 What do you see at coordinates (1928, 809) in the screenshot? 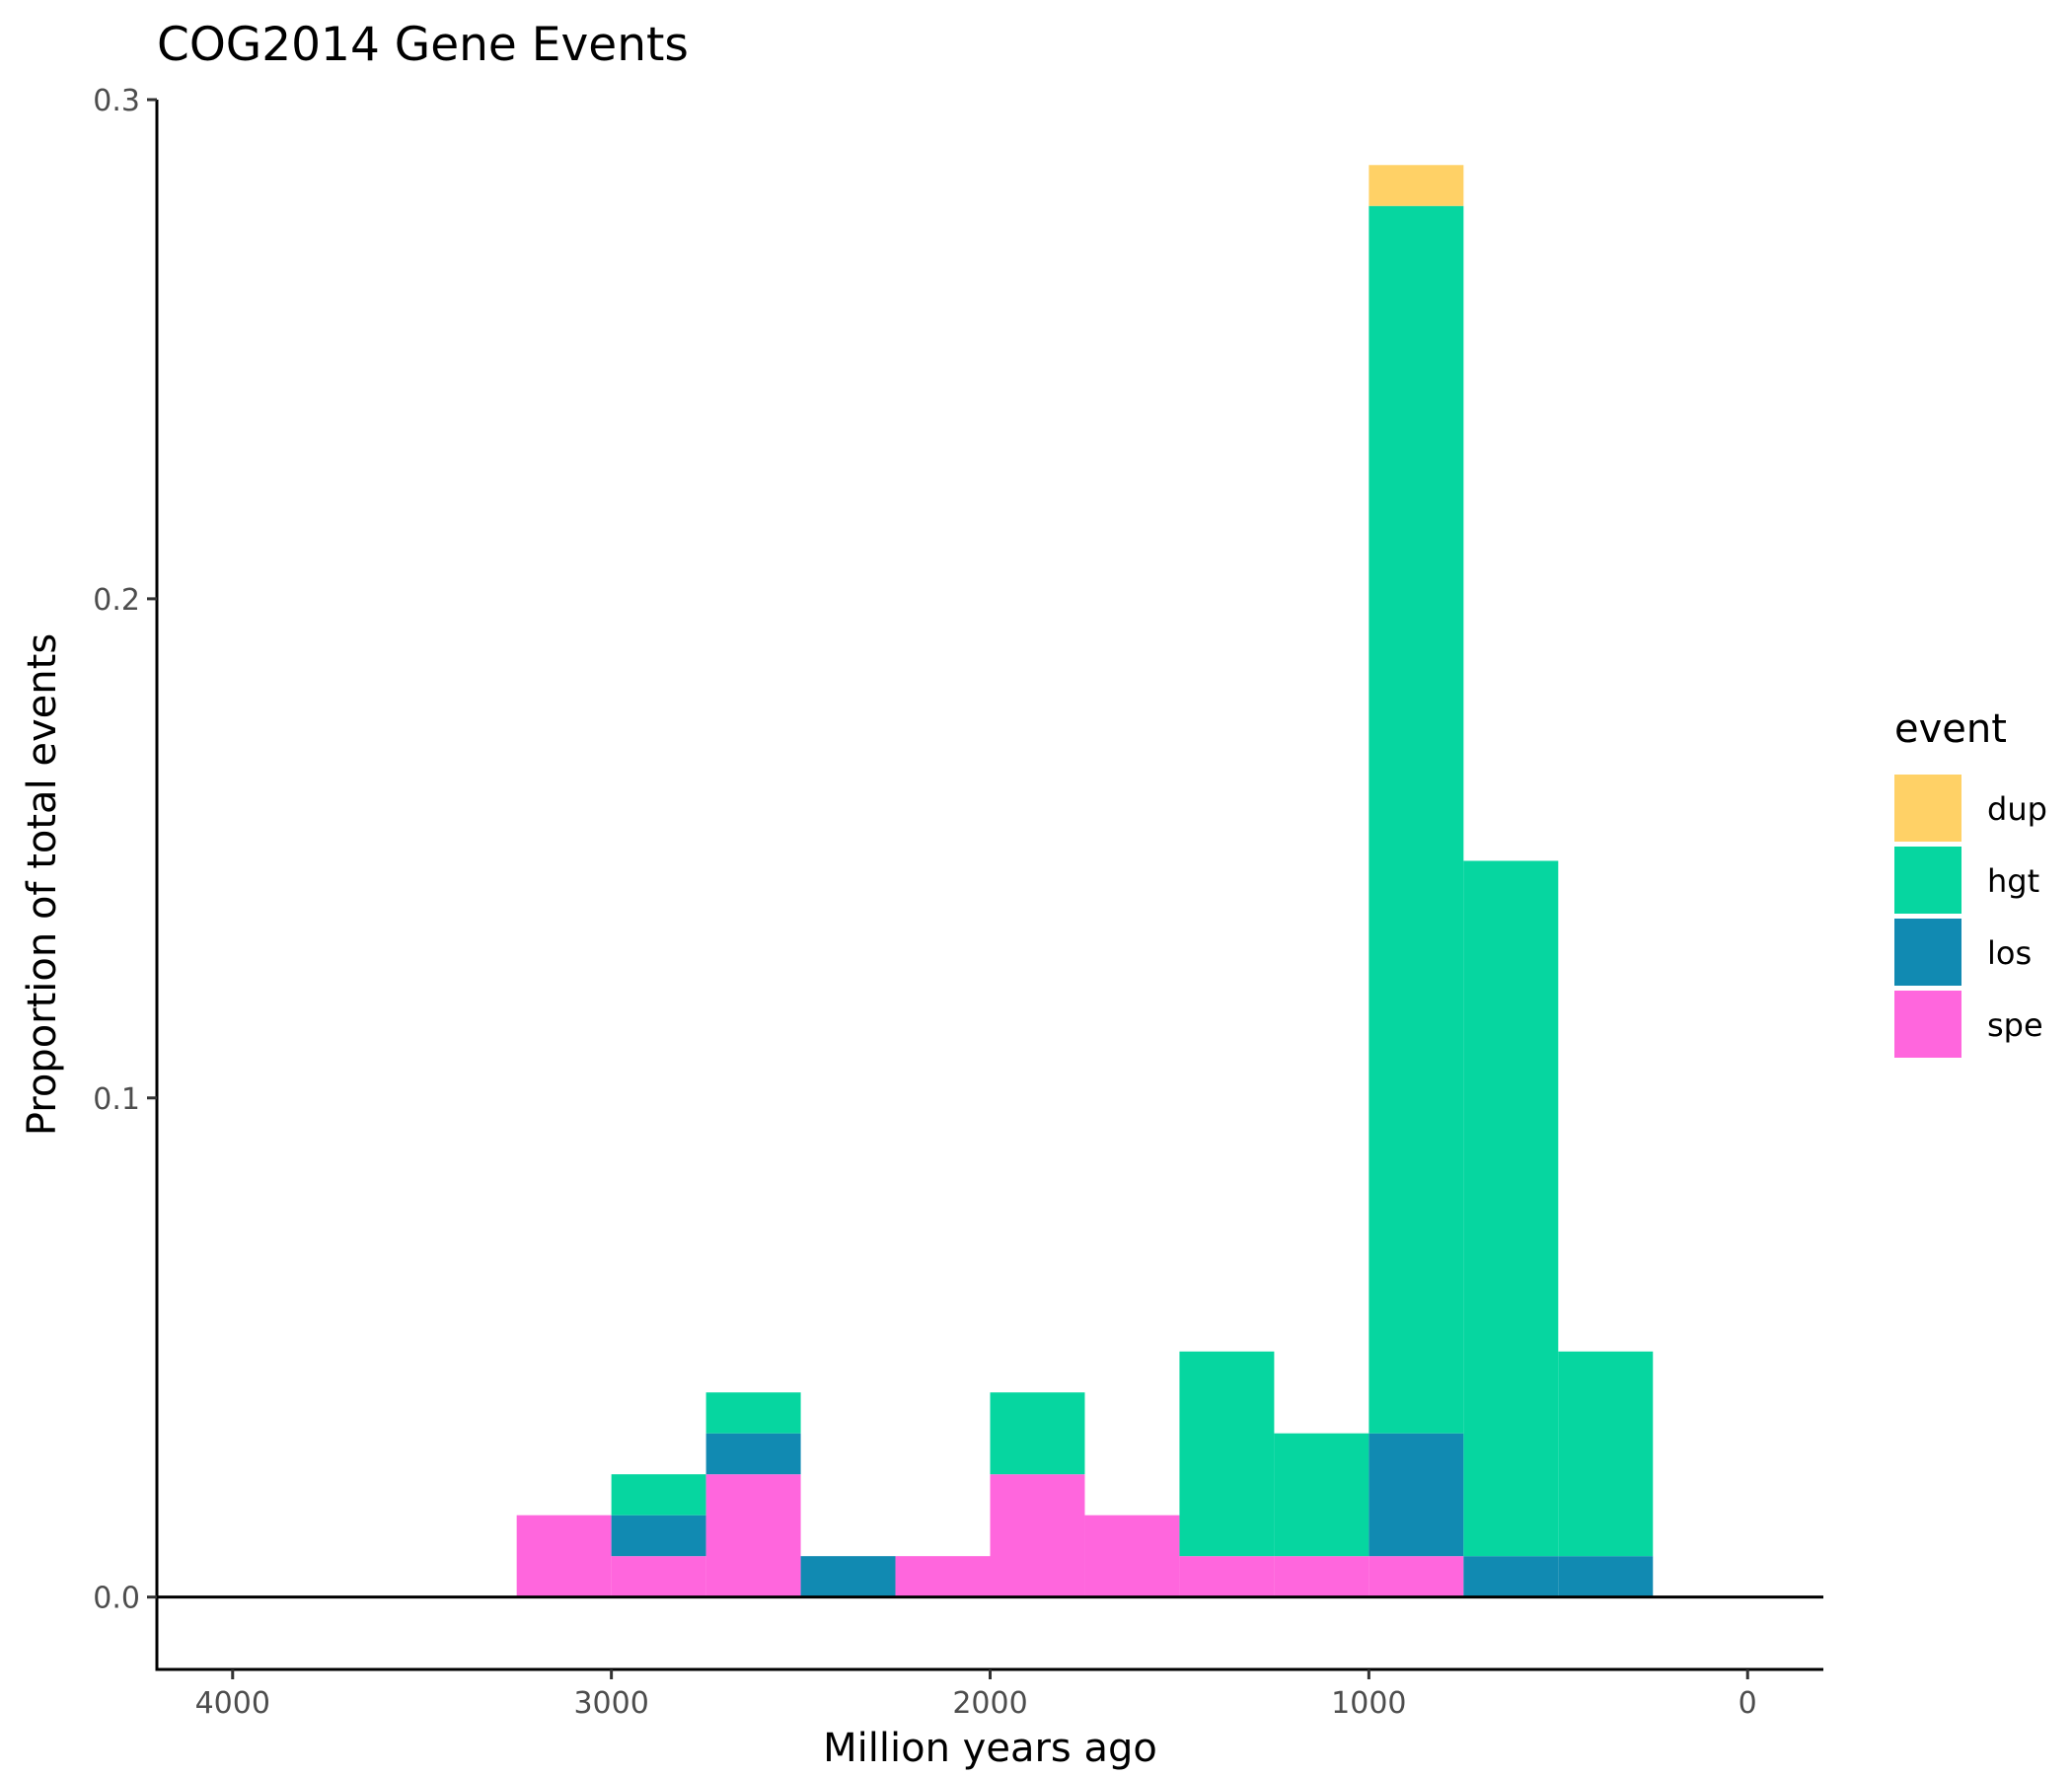
I see `legend-swatch-dup` at bounding box center [1928, 809].